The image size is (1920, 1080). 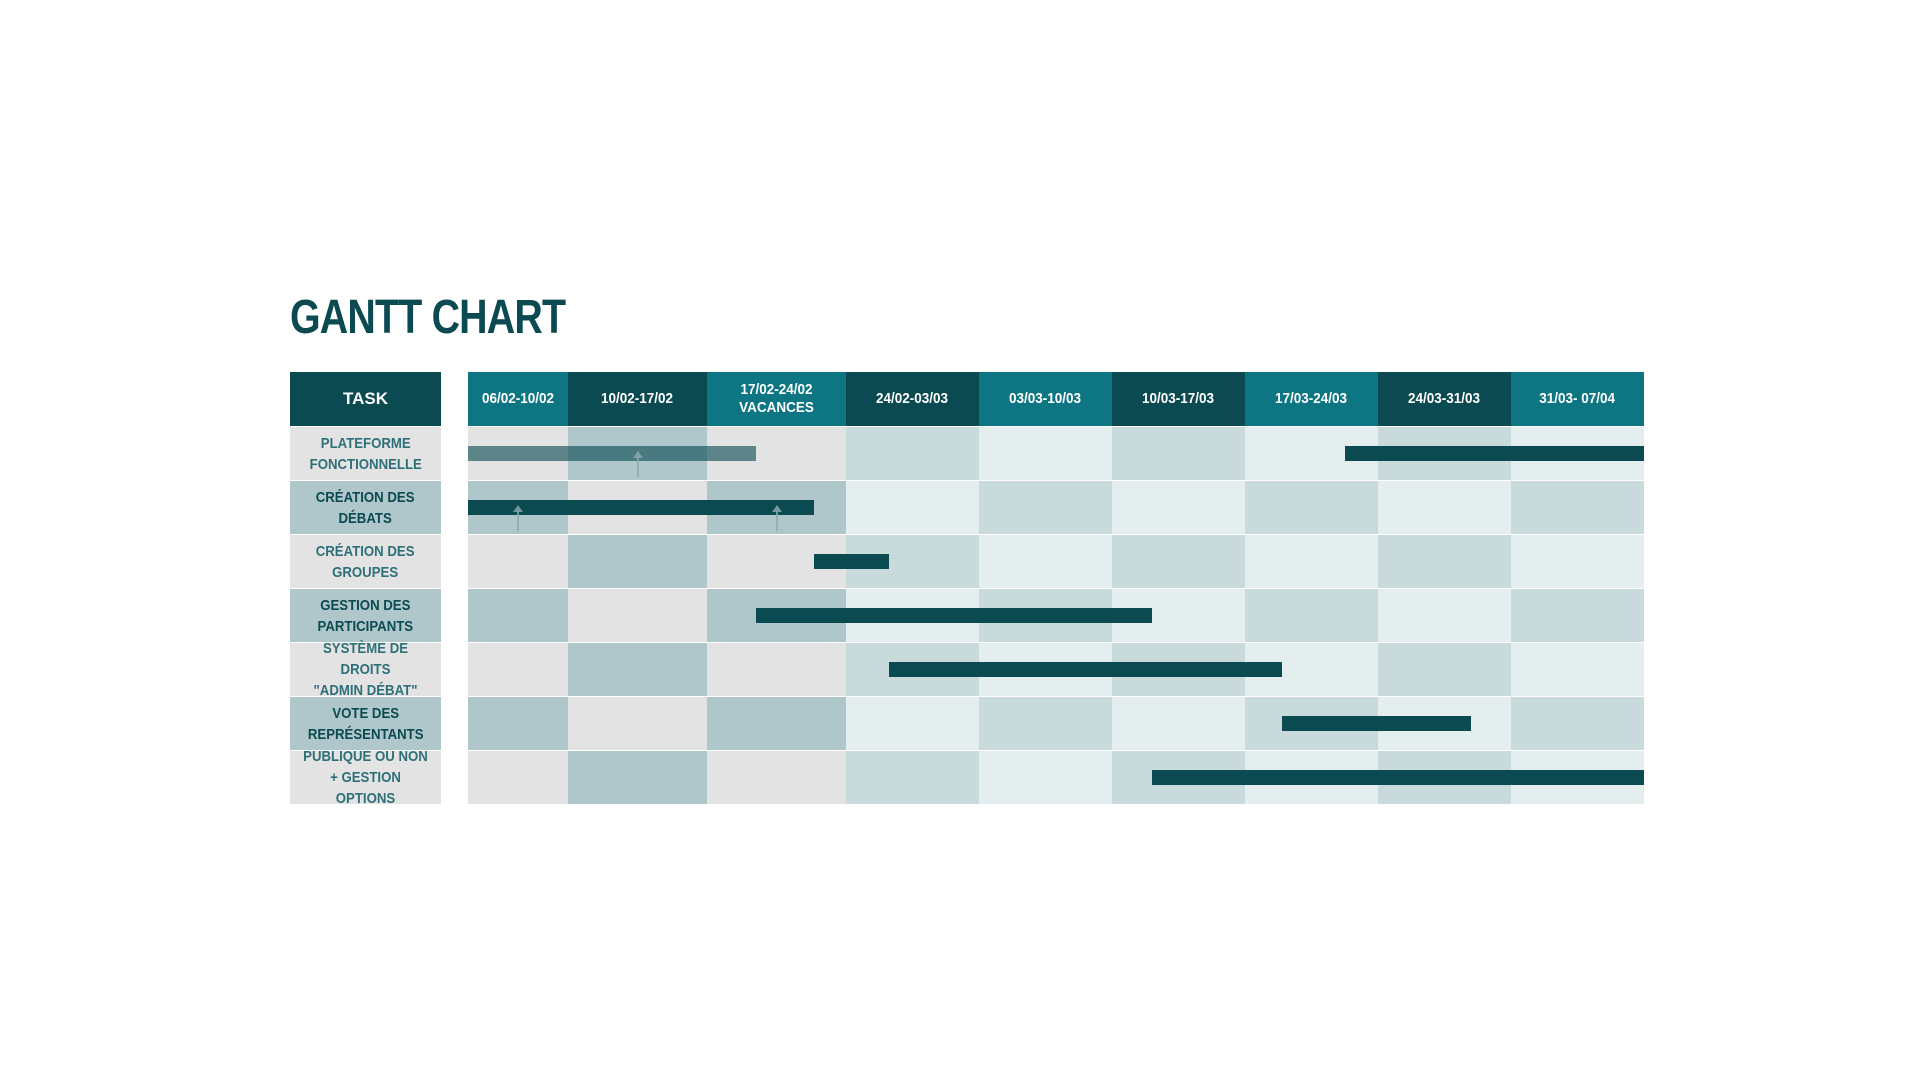 What do you see at coordinates (365, 723) in the screenshot?
I see `task-label: VOTE DES REPRÉSENTANTS` at bounding box center [365, 723].